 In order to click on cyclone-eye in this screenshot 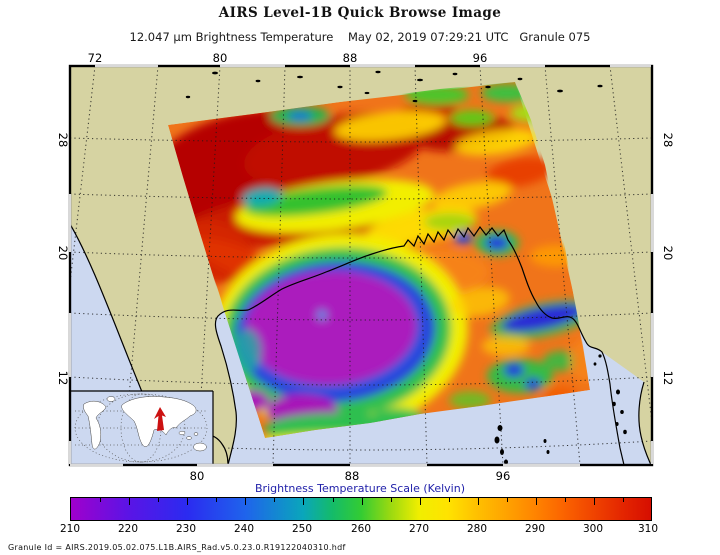, I will do `click(322, 315)`.